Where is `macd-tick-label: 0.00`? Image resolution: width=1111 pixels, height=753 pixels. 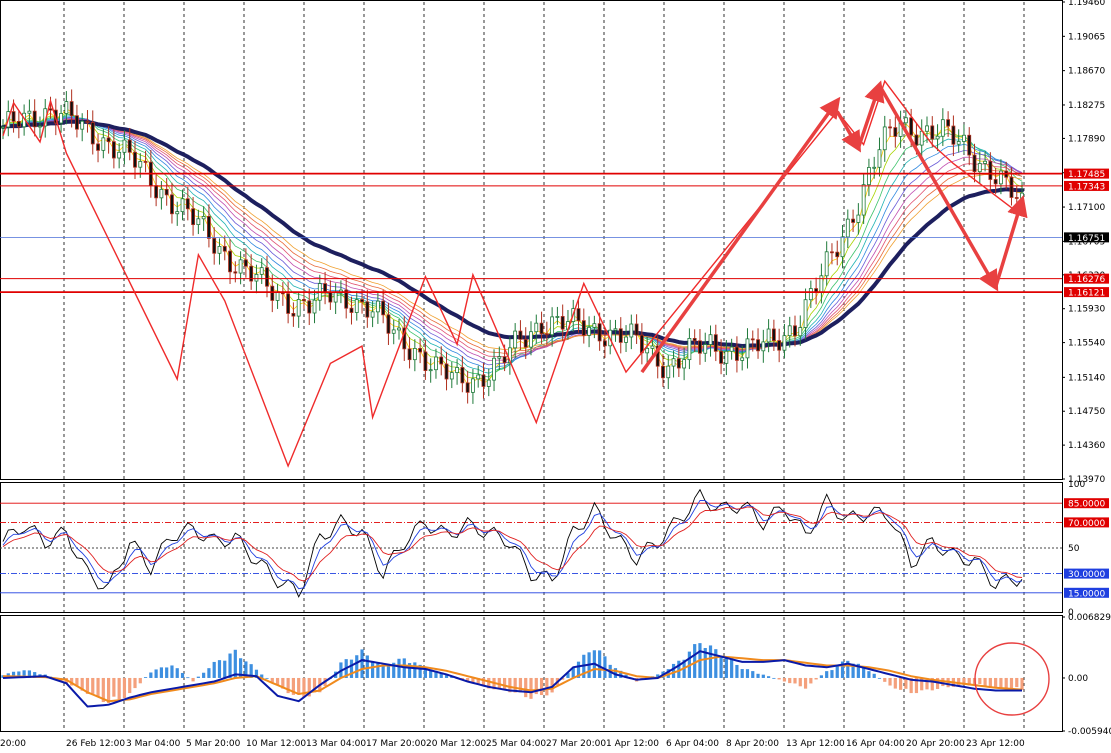
macd-tick-label: 0.00 is located at coordinates (1078, 679).